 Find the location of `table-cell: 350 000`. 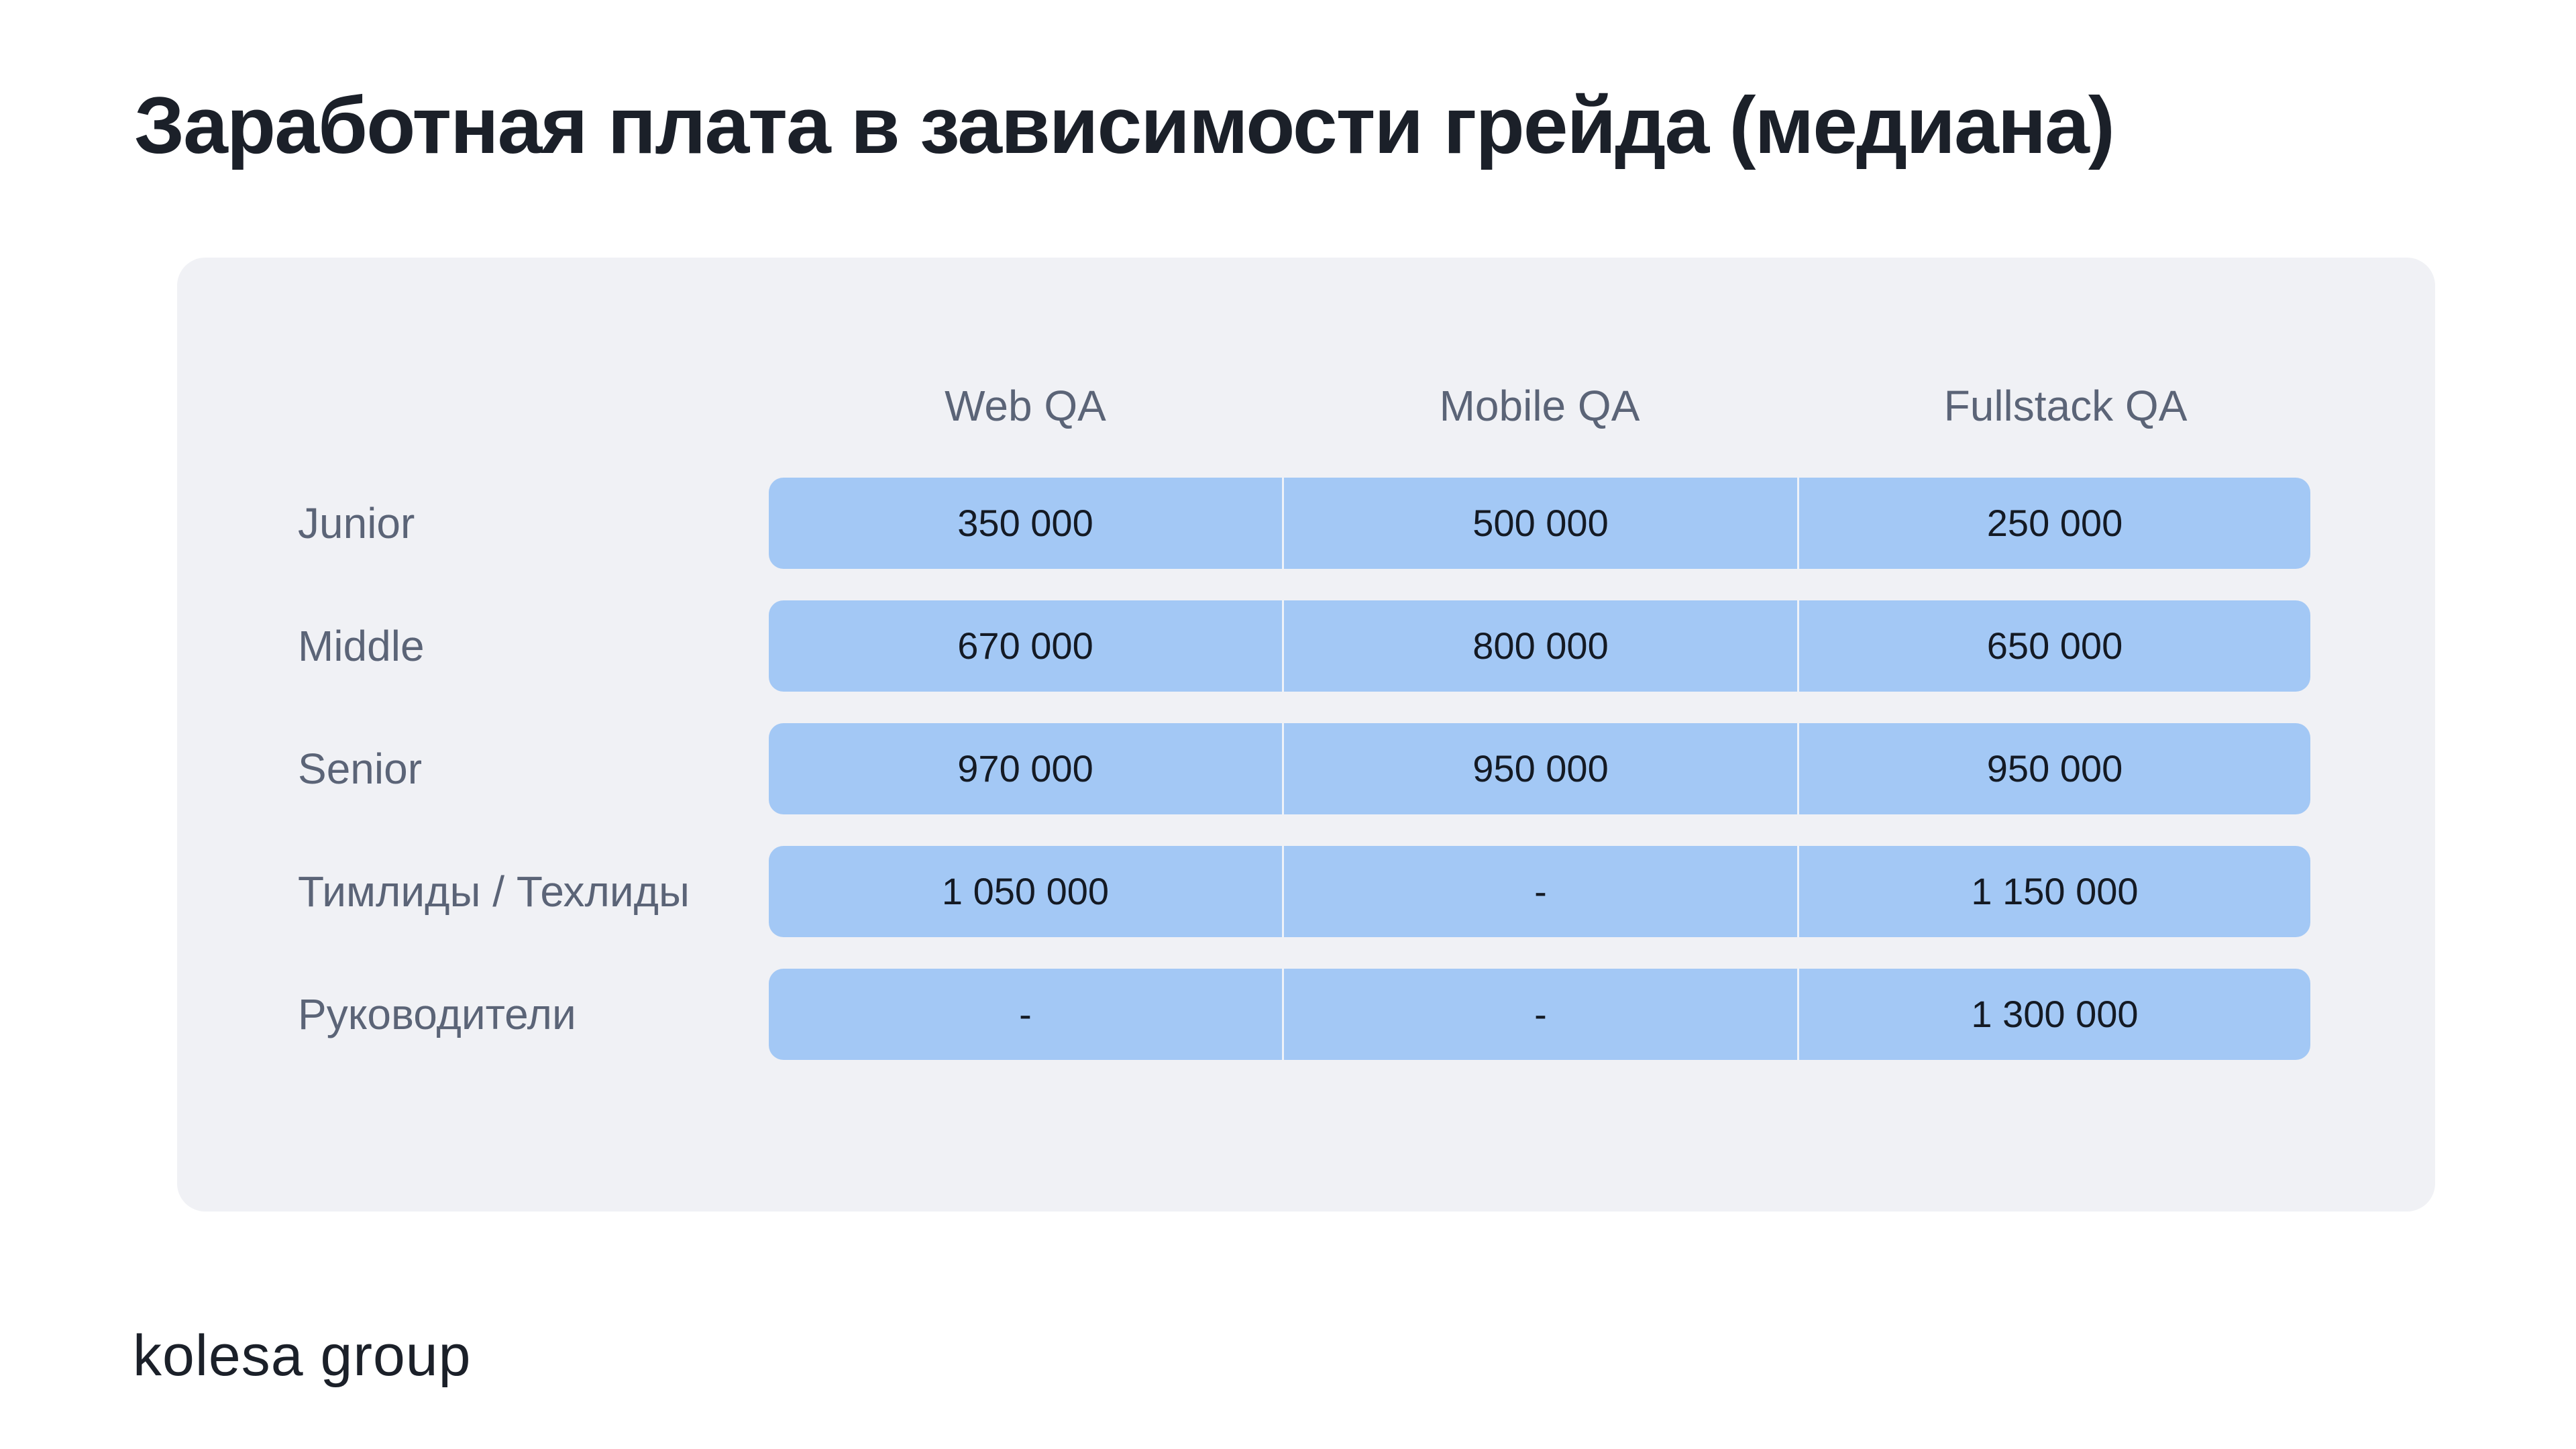

table-cell: 350 000 is located at coordinates (1025, 523).